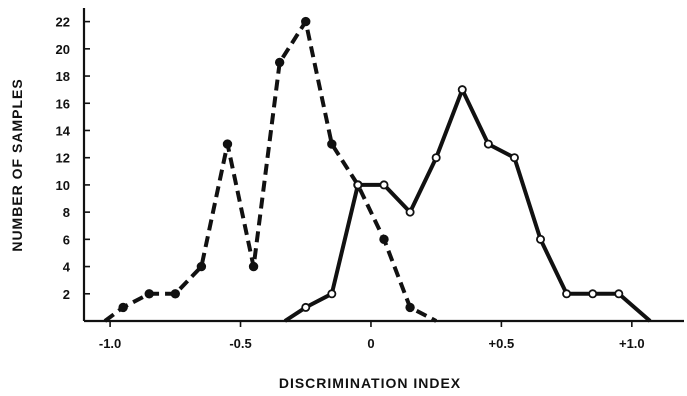 The image size is (687, 396). What do you see at coordinates (66, 239) in the screenshot?
I see `y-tick-label: 6` at bounding box center [66, 239].